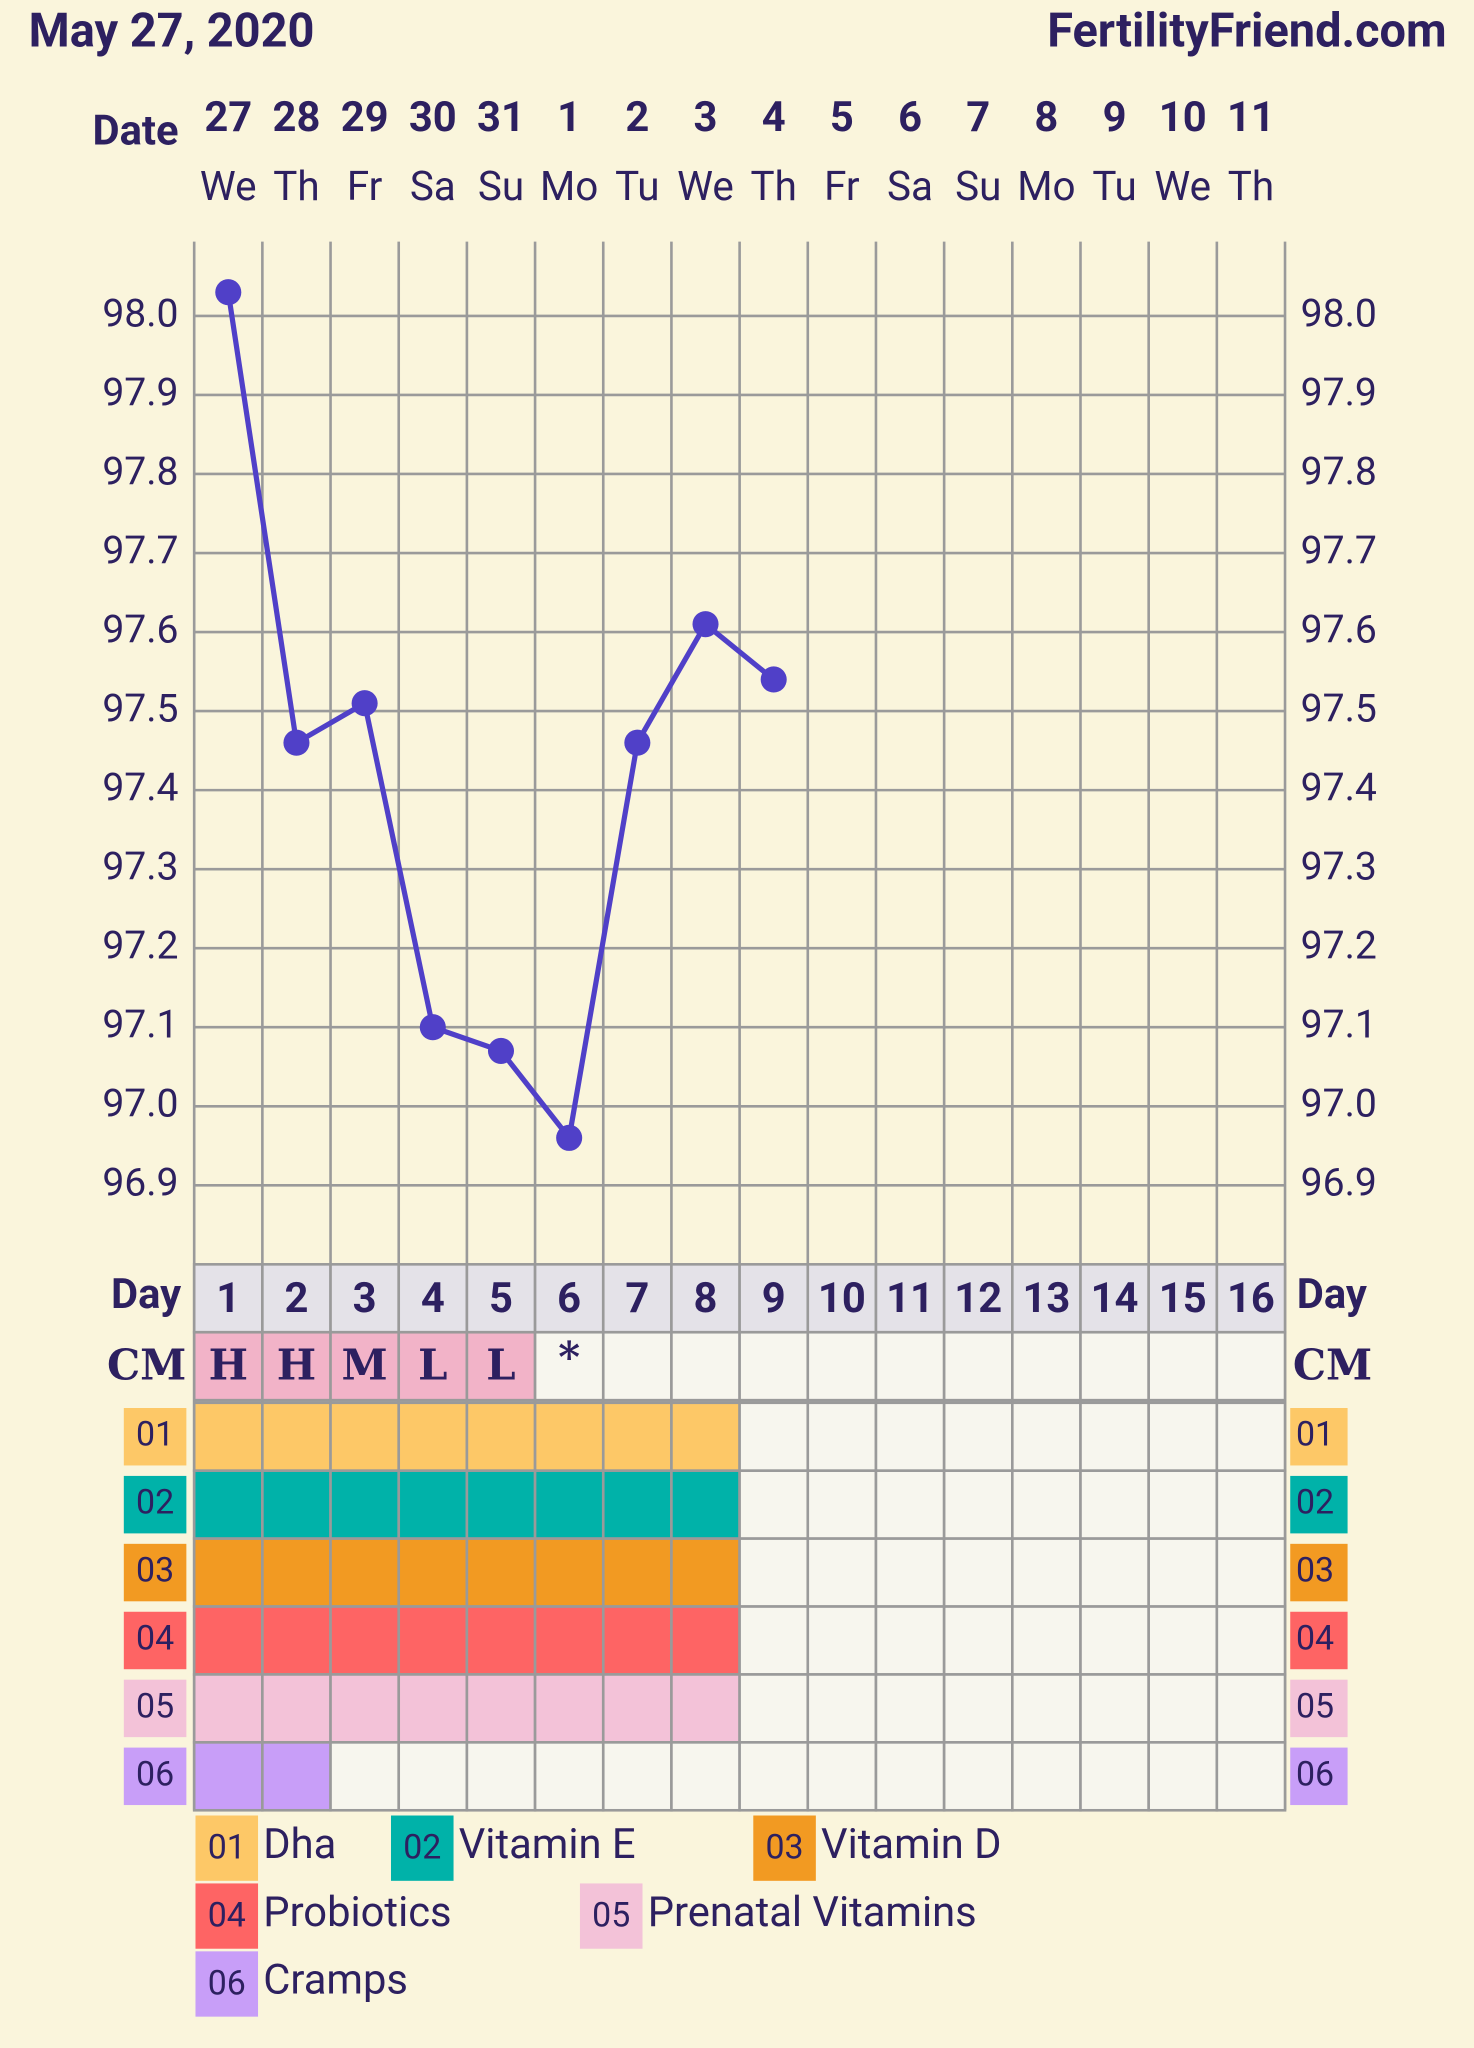  What do you see at coordinates (1315, 1571) in the screenshot?
I see `row-code-right: 03` at bounding box center [1315, 1571].